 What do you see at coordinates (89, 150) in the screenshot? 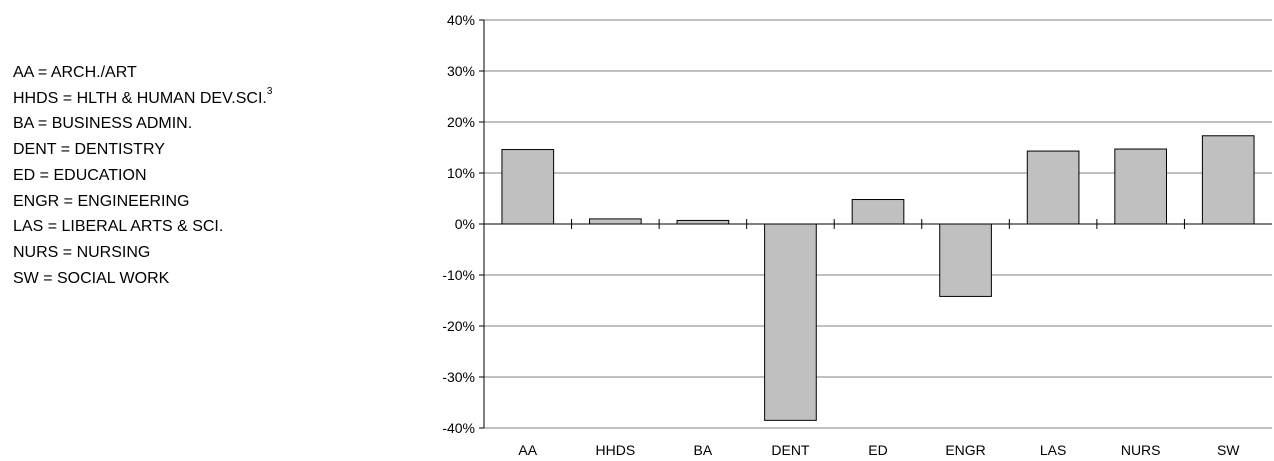
I see `legend-item-dent: DENT = DENTISTRY` at bounding box center [89, 150].